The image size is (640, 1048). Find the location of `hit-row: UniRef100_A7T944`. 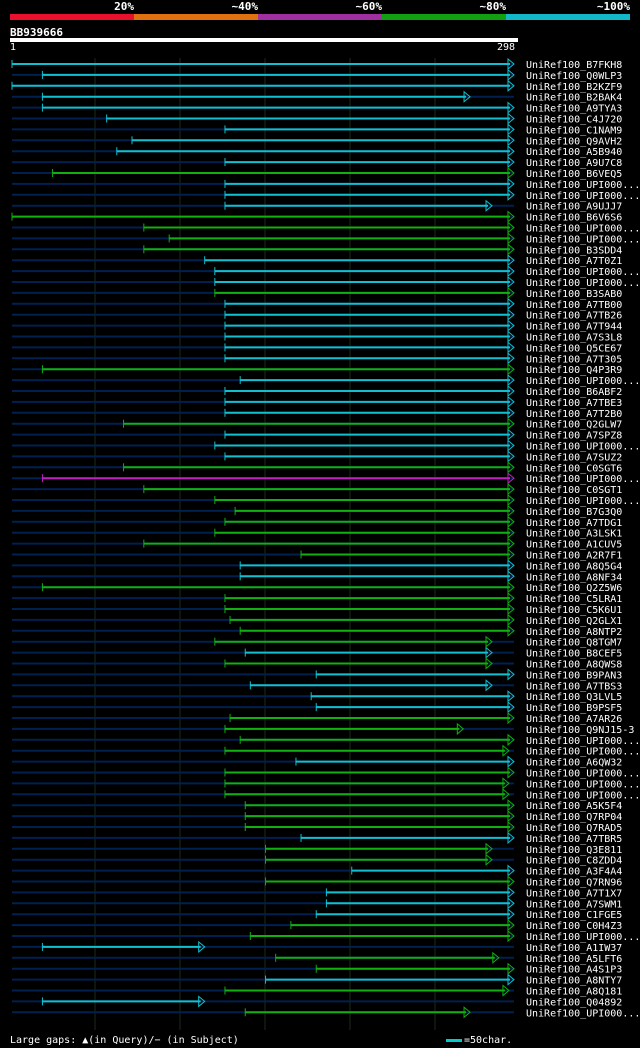

hit-row: UniRef100_A7T944 is located at coordinates (317, 326).